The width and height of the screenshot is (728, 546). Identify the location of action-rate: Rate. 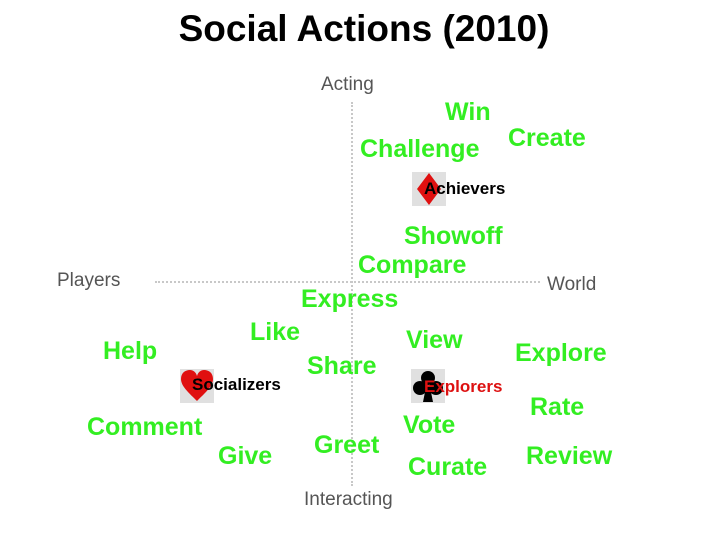
(557, 407).